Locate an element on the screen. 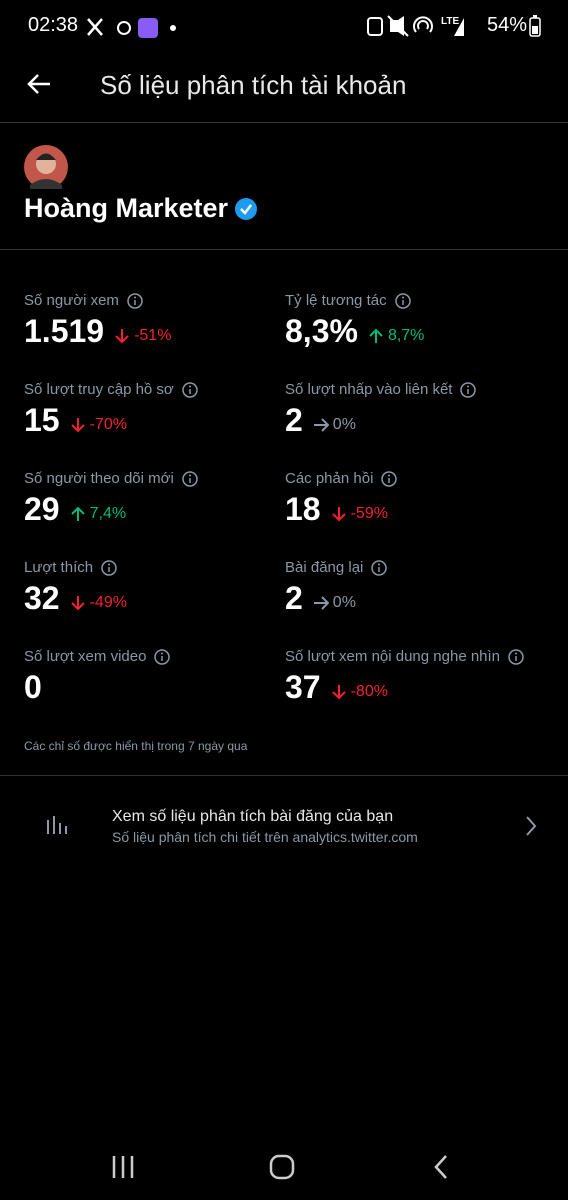 The image size is (568, 1200). metric-change: -49% is located at coordinates (98, 603).